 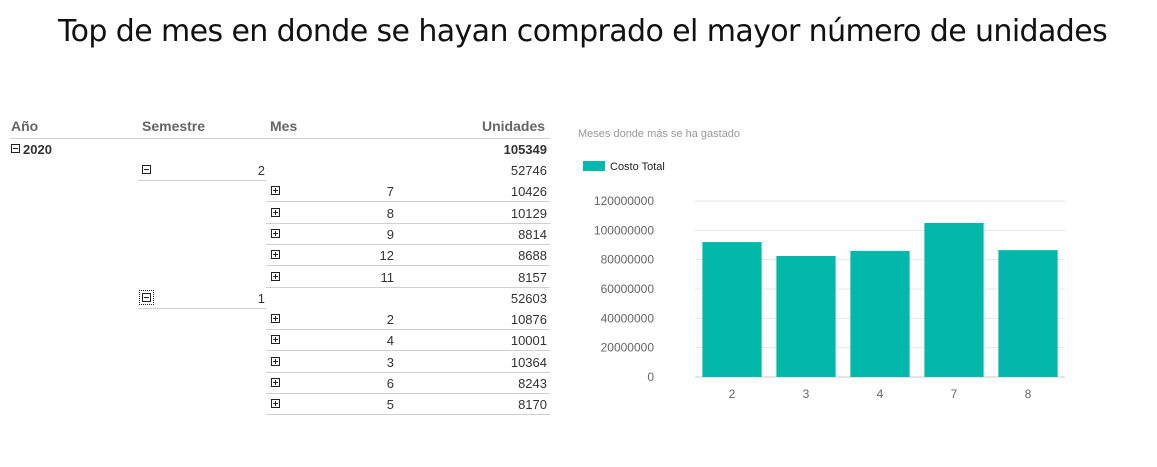 I want to click on month-label: 9, so click(x=390, y=234).